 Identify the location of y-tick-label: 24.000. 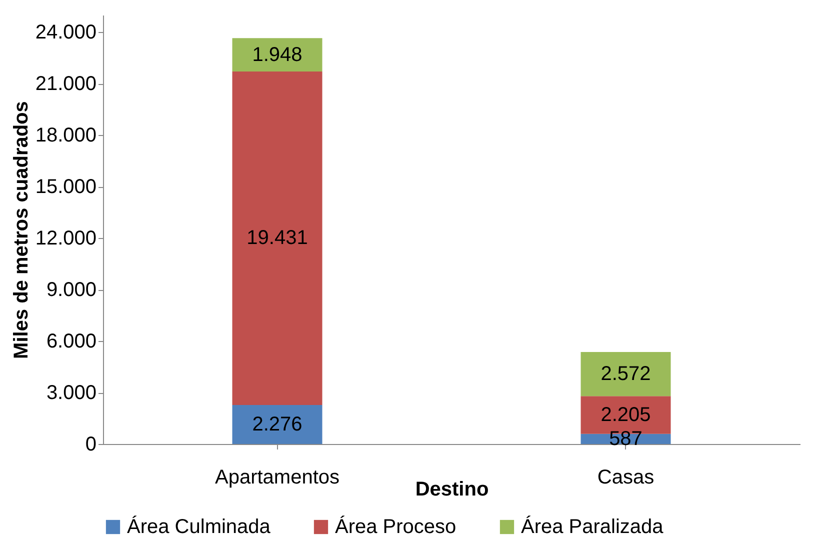
(65, 33).